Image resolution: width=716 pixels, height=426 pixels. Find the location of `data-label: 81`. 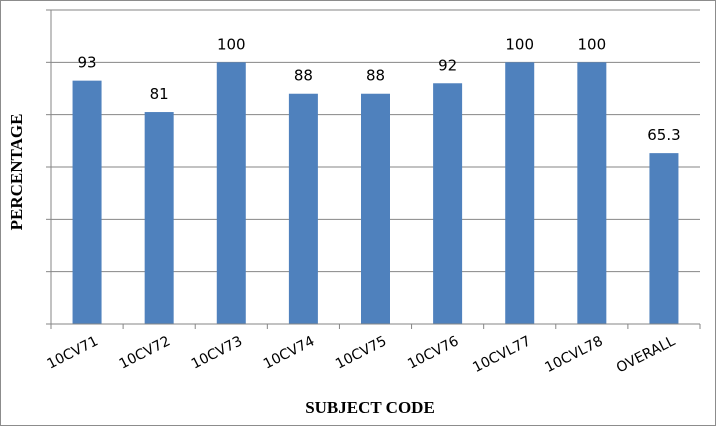

data-label: 81 is located at coordinates (159, 94).